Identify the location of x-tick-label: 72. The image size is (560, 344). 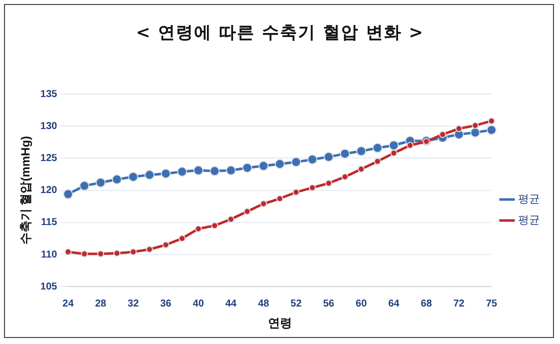
(459, 304).